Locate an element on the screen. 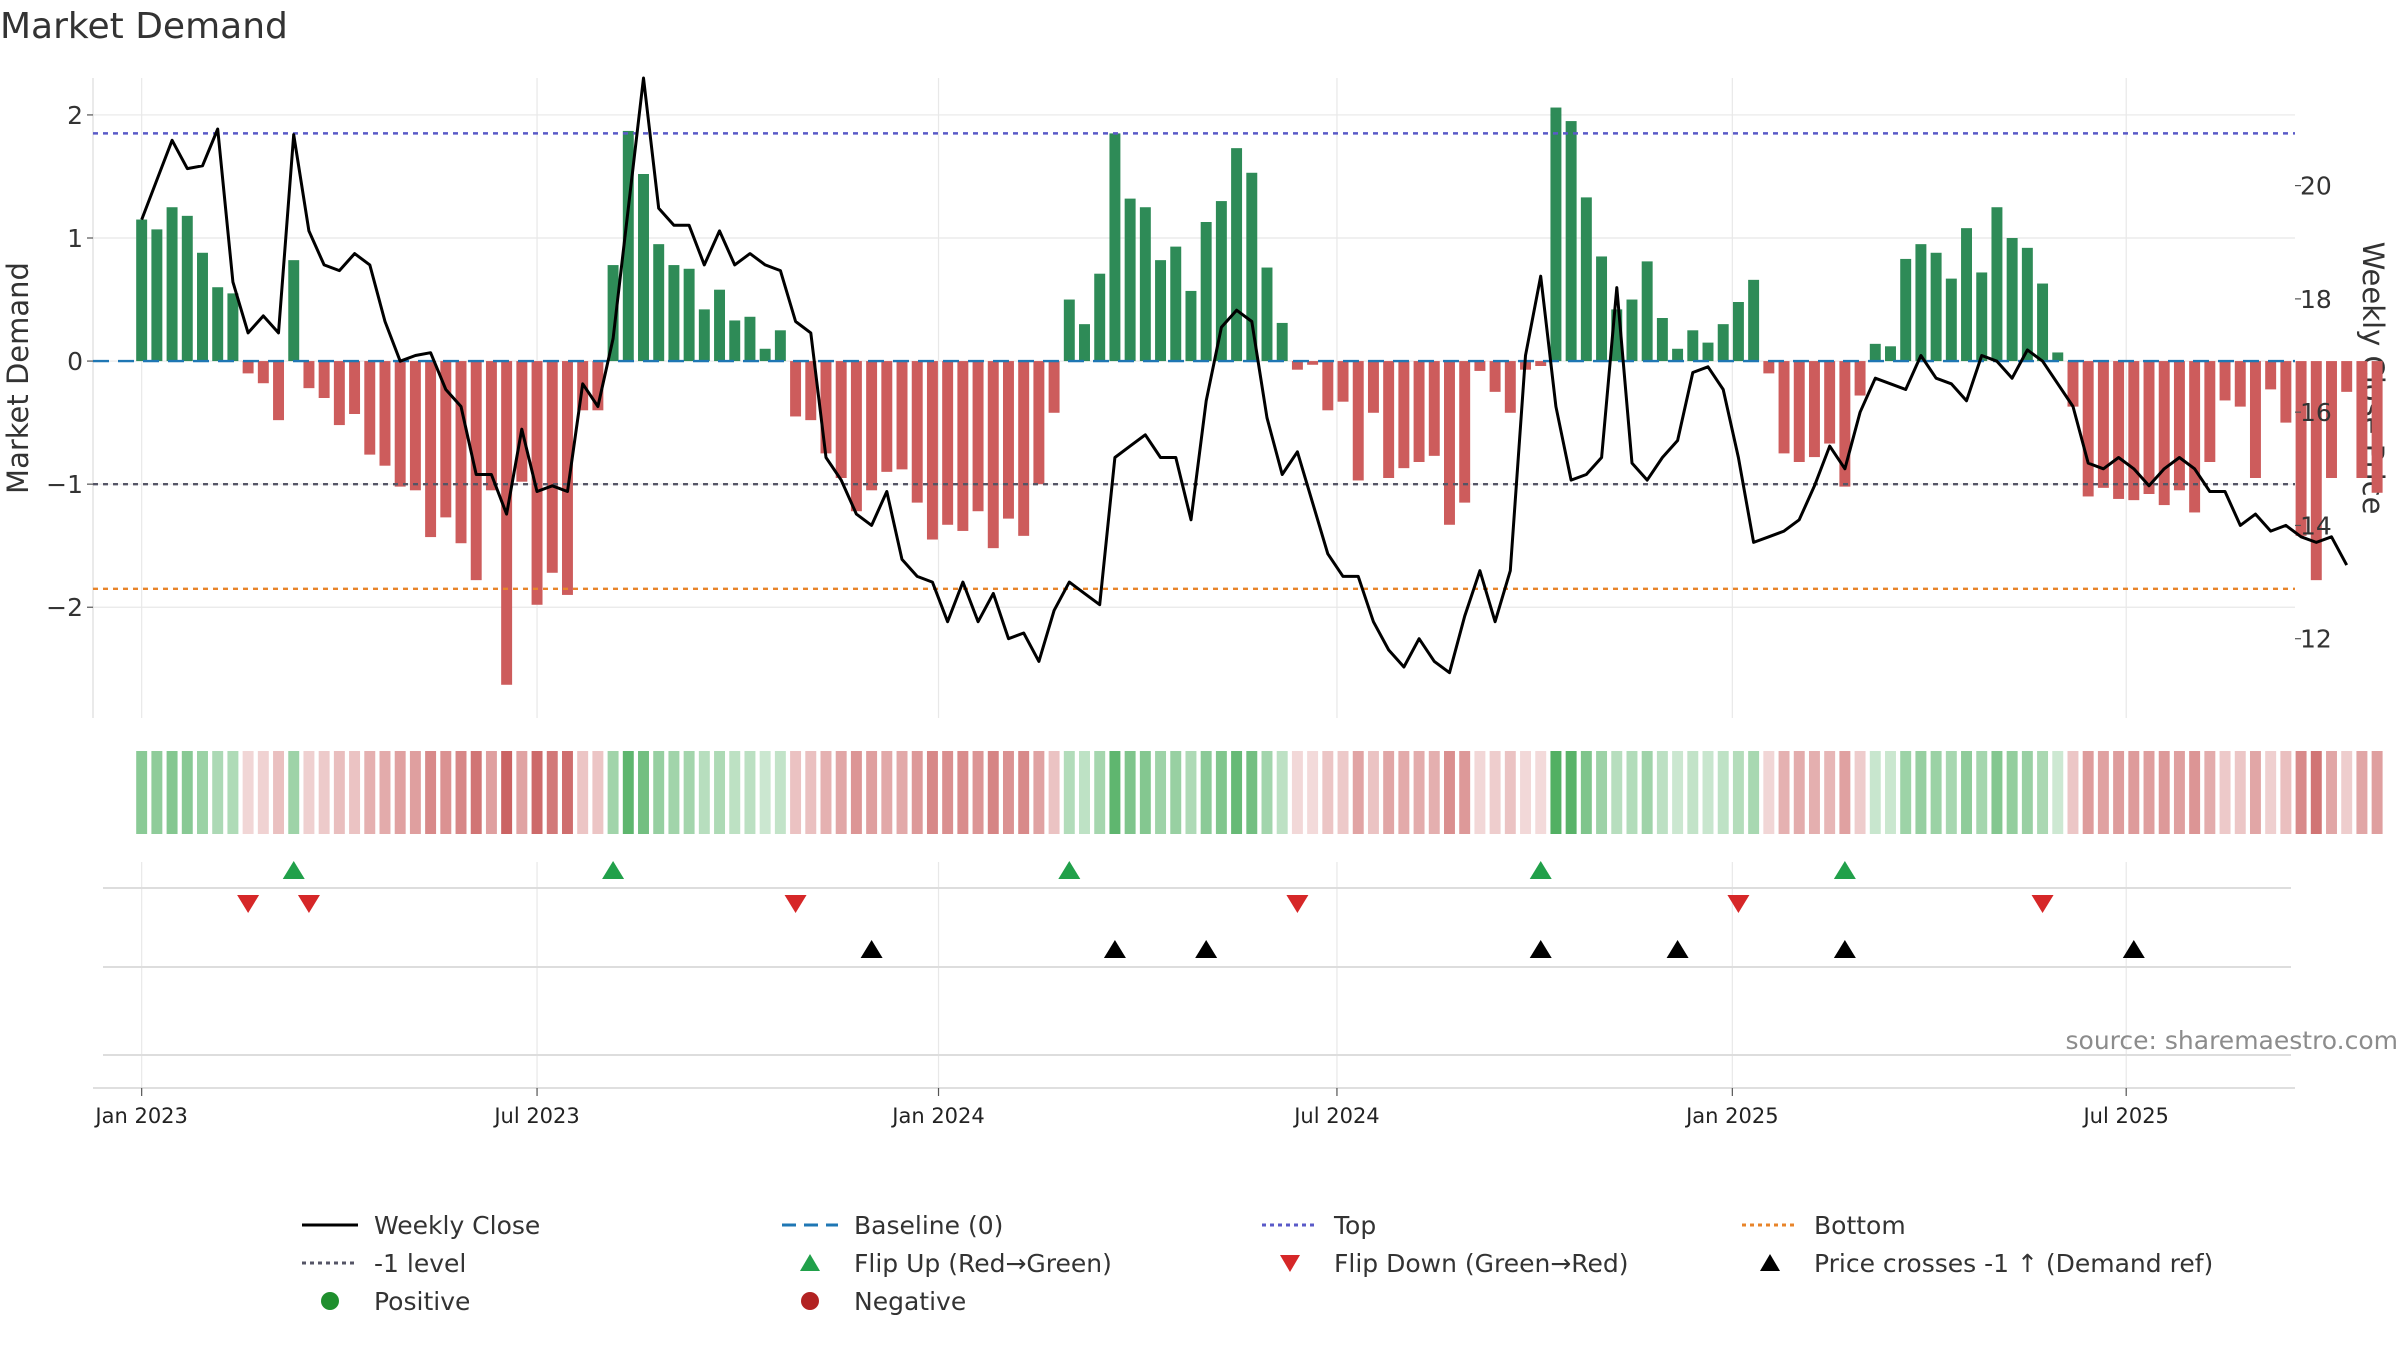  legend-label: -1 level is located at coordinates (420, 1263).